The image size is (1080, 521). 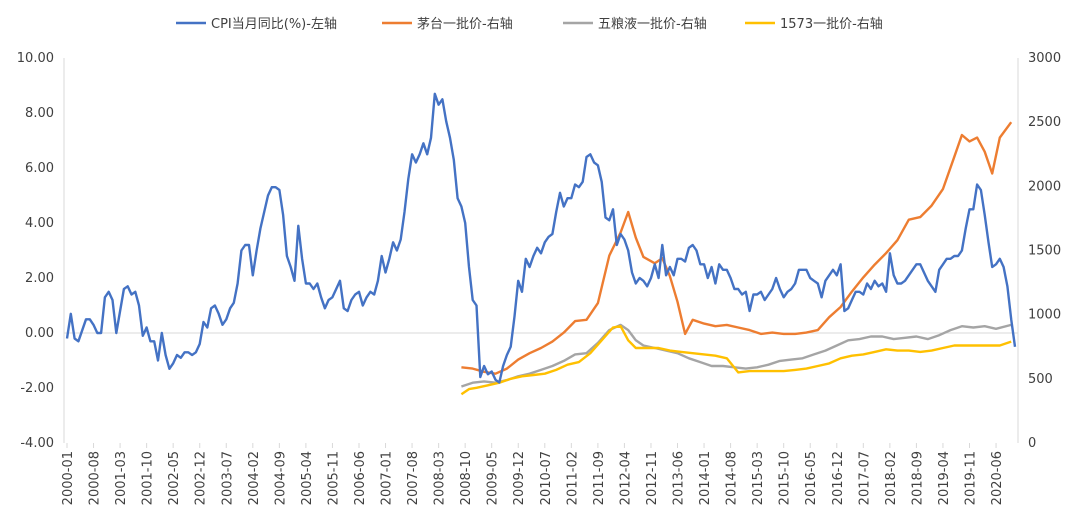 What do you see at coordinates (148, 478) in the screenshot?
I see `x-tick-label: 2001-10` at bounding box center [148, 478].